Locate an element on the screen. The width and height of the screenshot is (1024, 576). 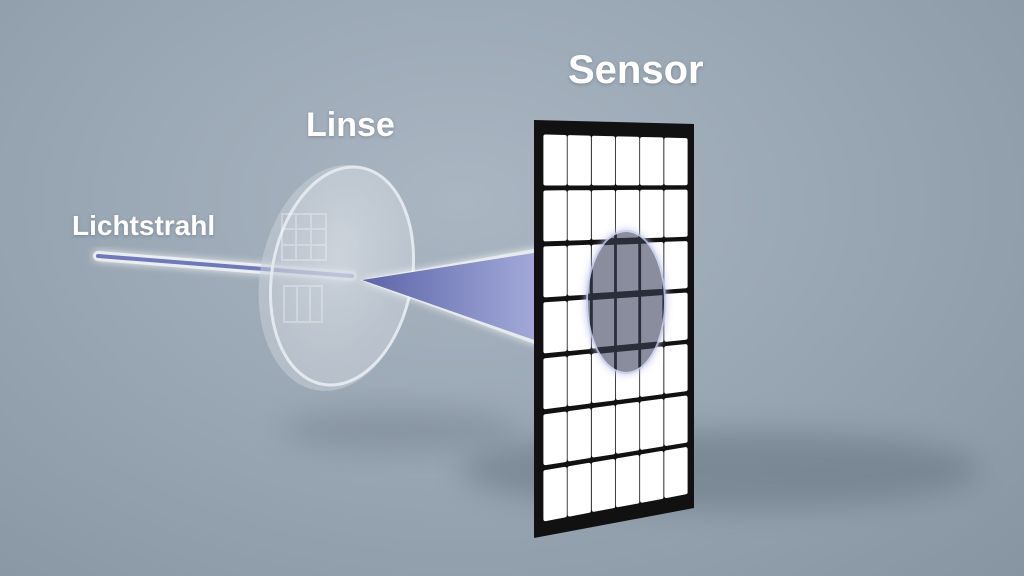
lens-label: Linse is located at coordinates (350, 125).